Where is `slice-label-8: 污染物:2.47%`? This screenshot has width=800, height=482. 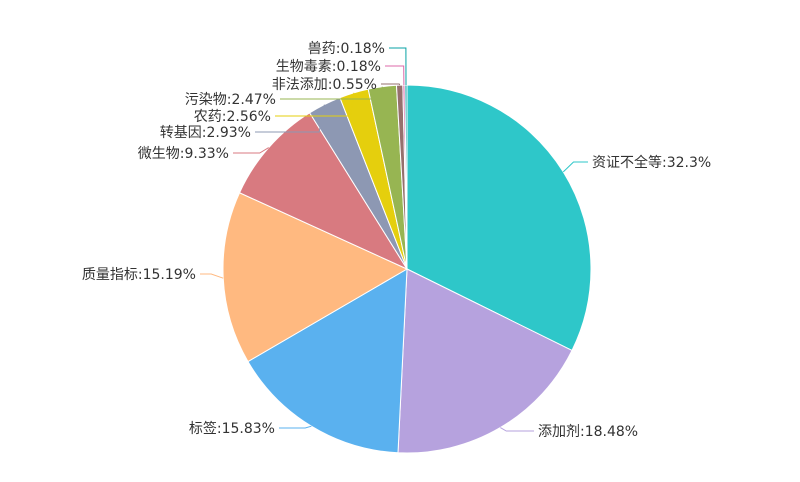 slice-label-8: 污染物:2.47% is located at coordinates (230, 100).